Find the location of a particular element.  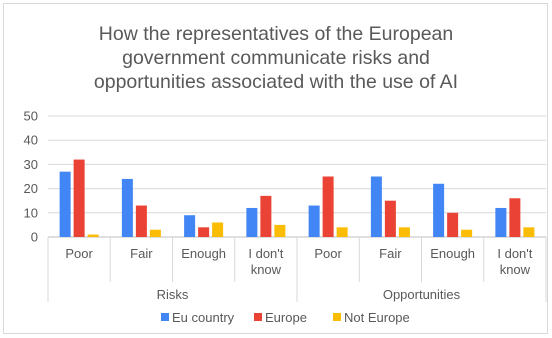

y-tick-label: 40 is located at coordinates (31, 140).